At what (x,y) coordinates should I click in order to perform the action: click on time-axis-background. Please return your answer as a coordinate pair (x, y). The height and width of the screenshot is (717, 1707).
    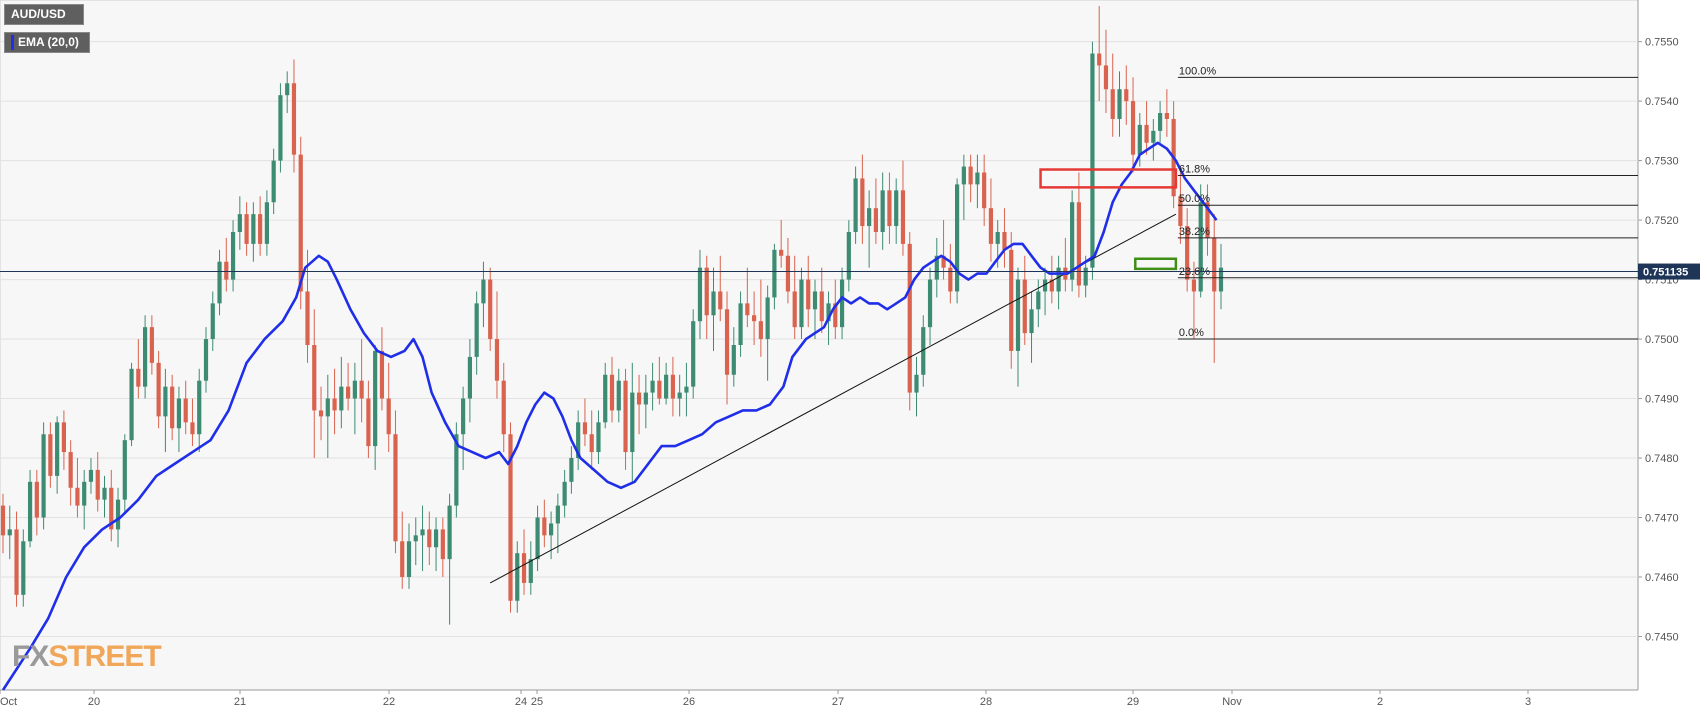
    Looking at the image, I should click on (819, 701).